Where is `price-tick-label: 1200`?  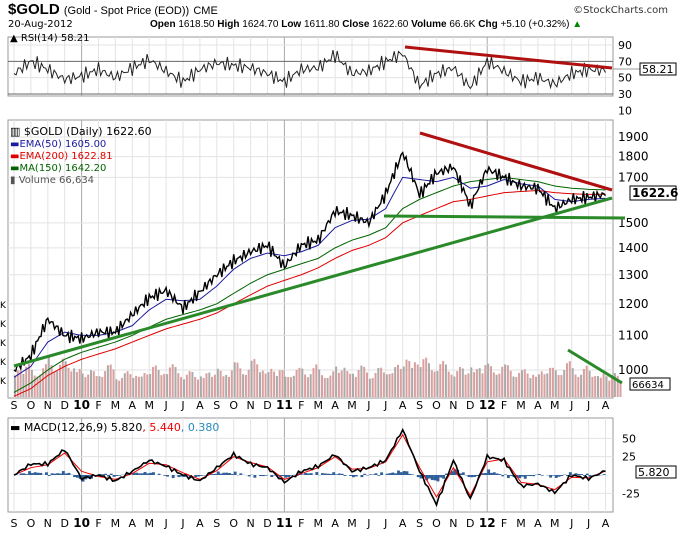
price-tick-label: 1200 is located at coordinates (633, 304).